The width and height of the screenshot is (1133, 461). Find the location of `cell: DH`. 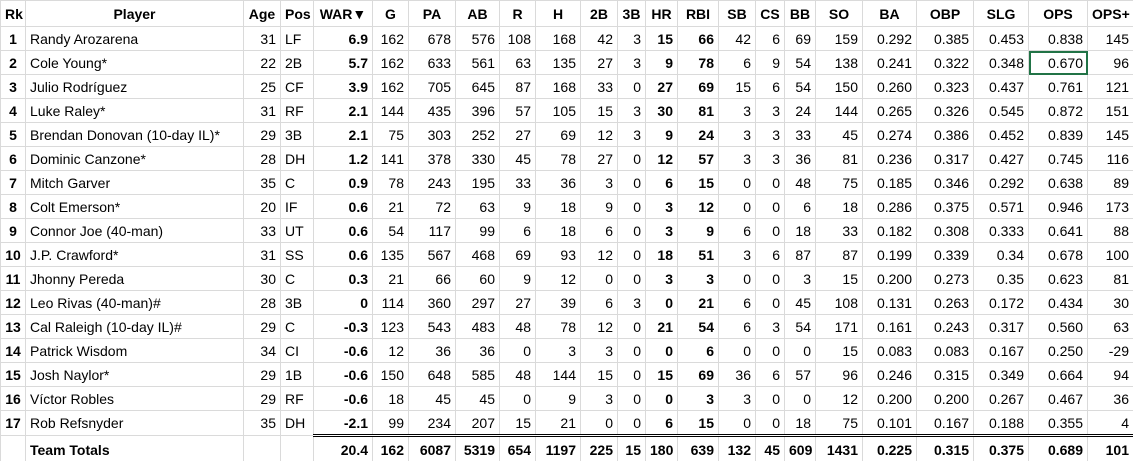

cell: DH is located at coordinates (297, 423).